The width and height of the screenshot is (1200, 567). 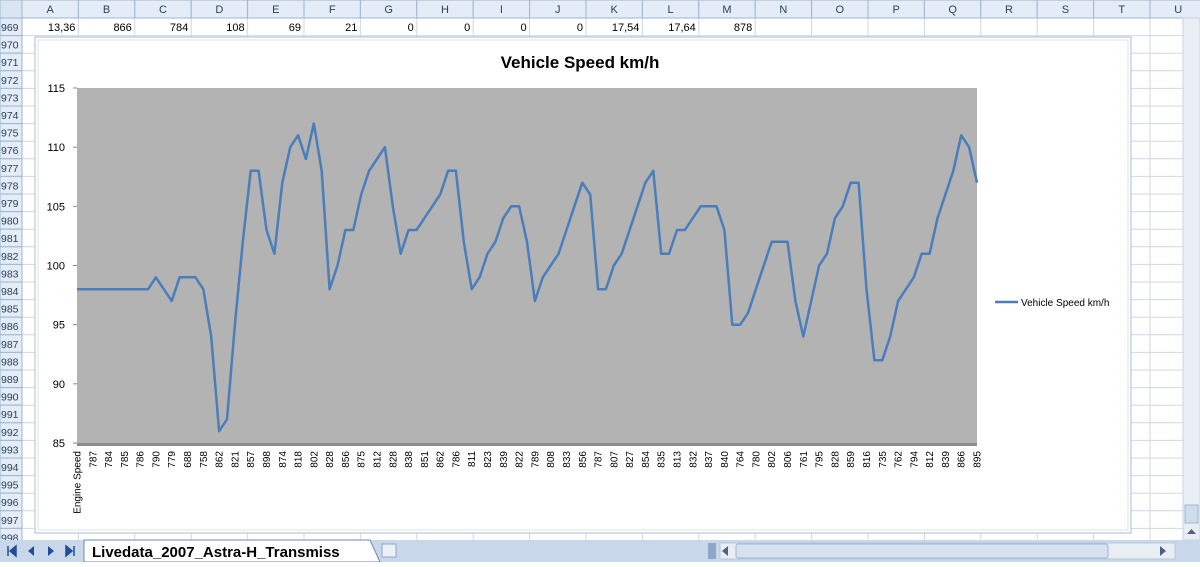 I want to click on x-tick-label: 688, so click(x=188, y=459).